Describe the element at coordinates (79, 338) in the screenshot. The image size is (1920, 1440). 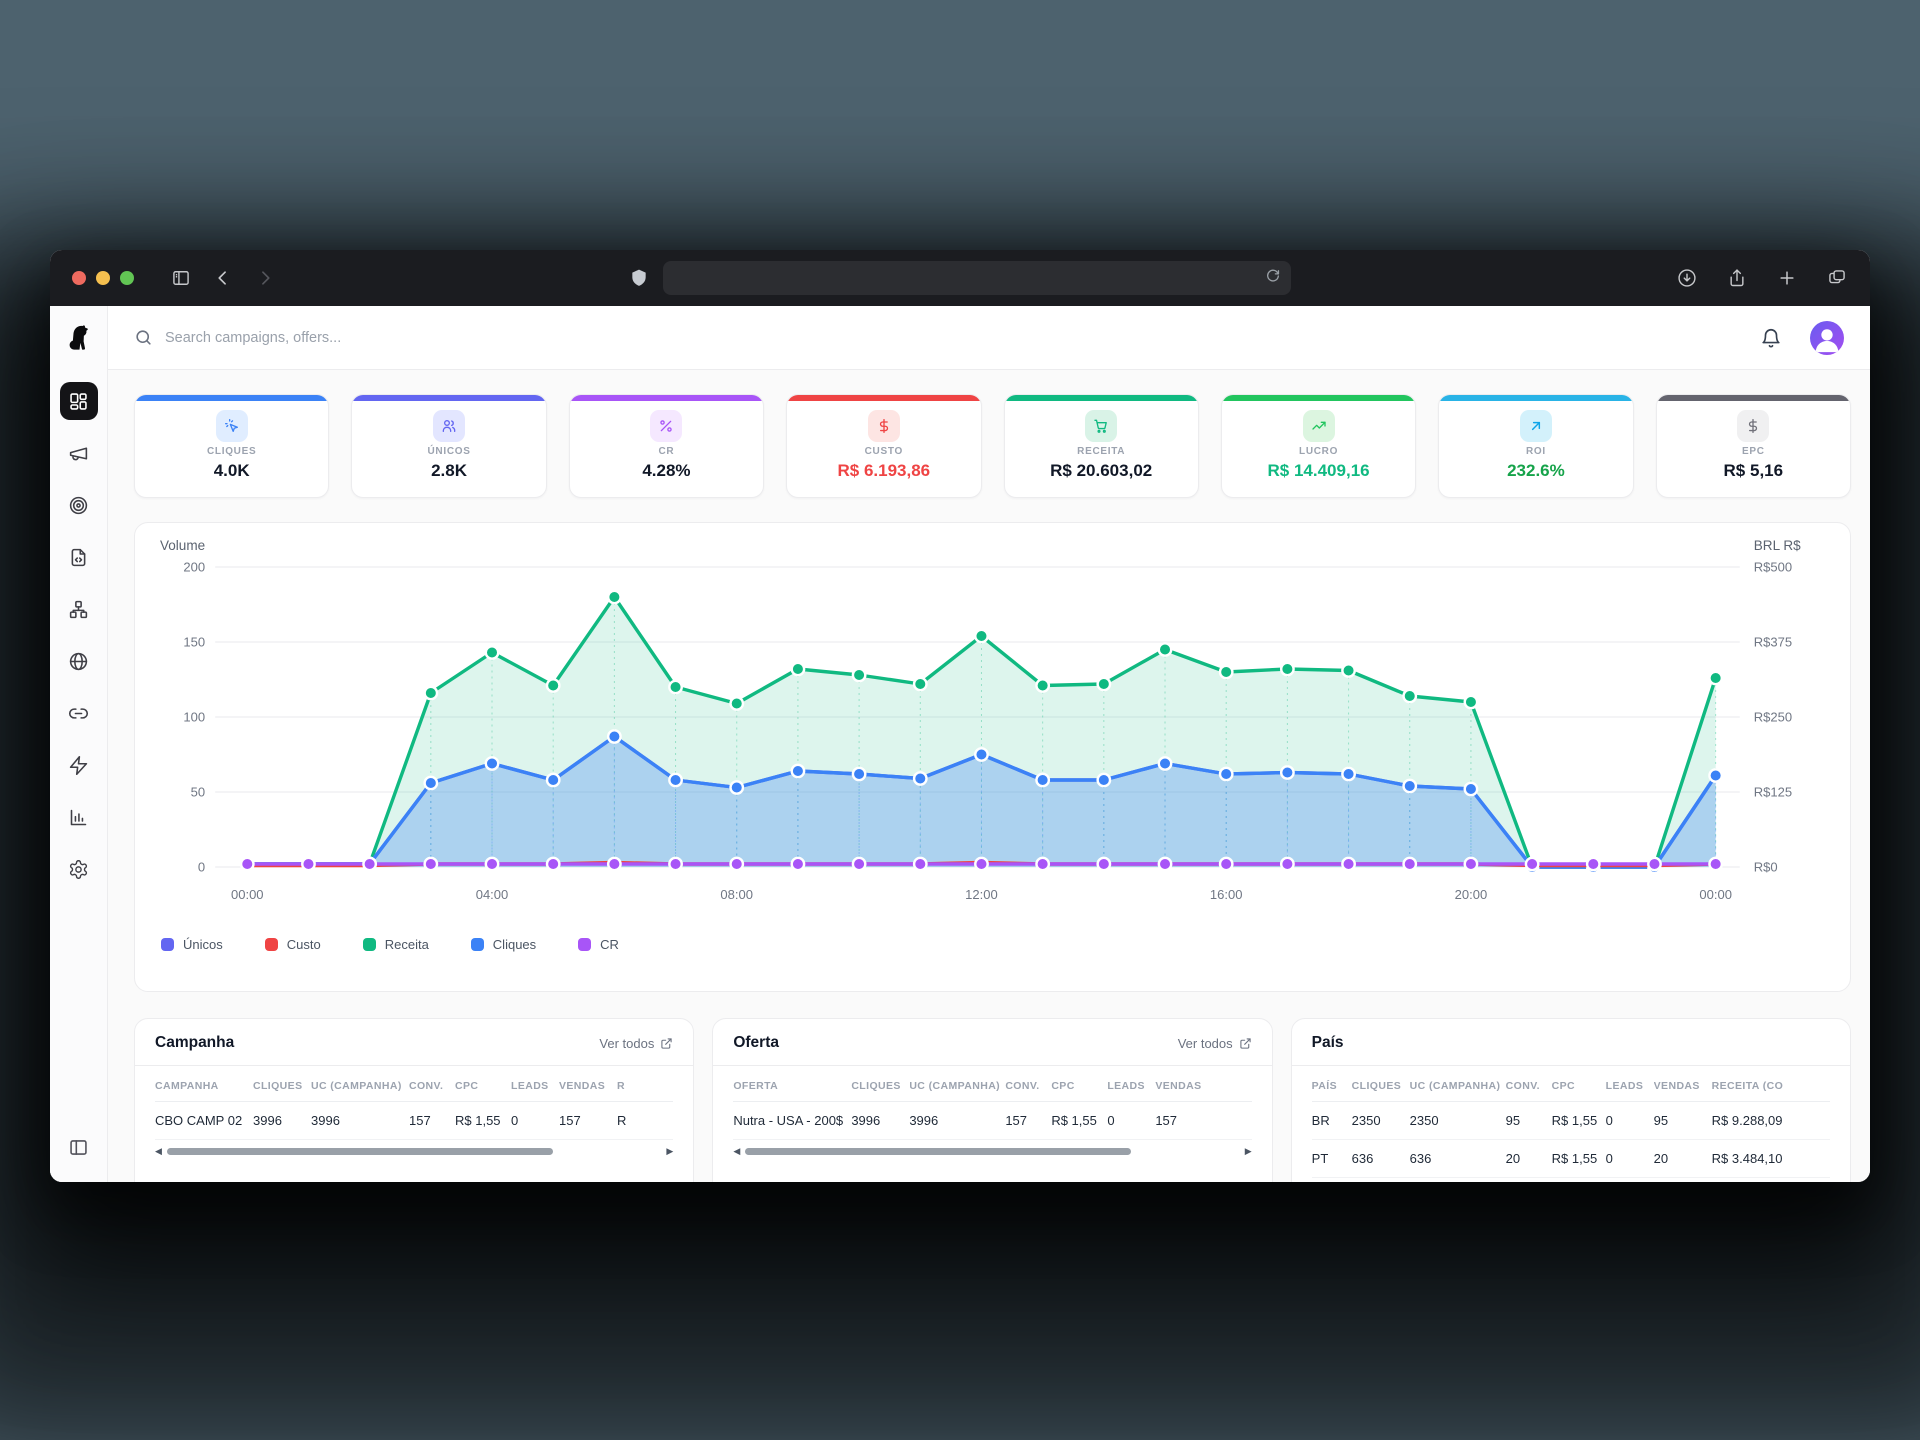
I see `app-logo` at that location.